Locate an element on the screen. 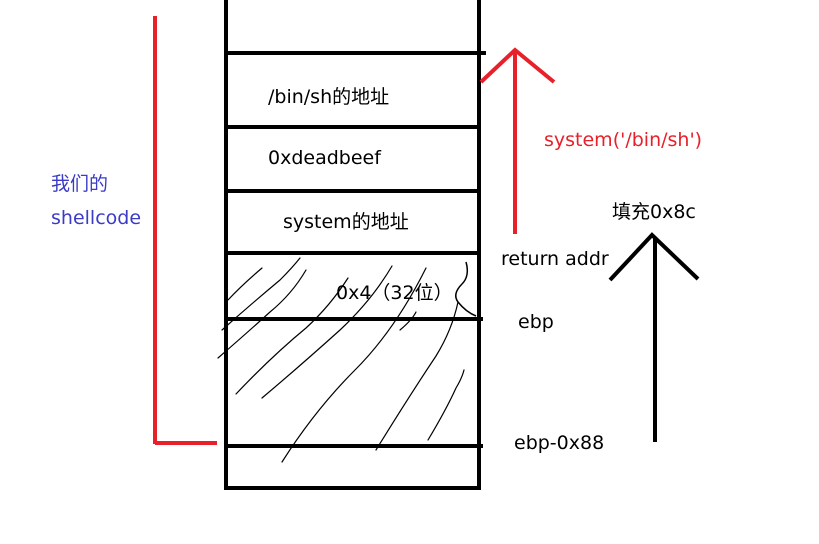  shellcode-label-line1: 我们的 is located at coordinates (80, 184).